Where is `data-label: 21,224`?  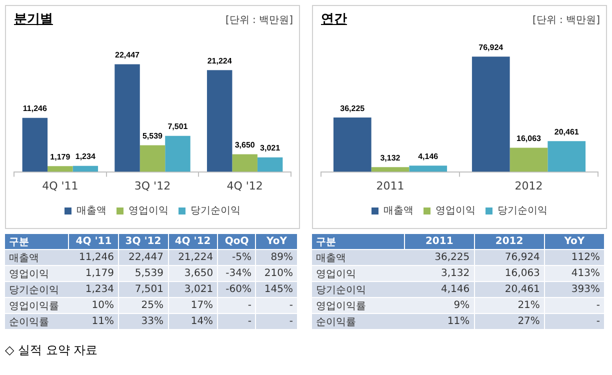
data-label: 21,224 is located at coordinates (219, 61).